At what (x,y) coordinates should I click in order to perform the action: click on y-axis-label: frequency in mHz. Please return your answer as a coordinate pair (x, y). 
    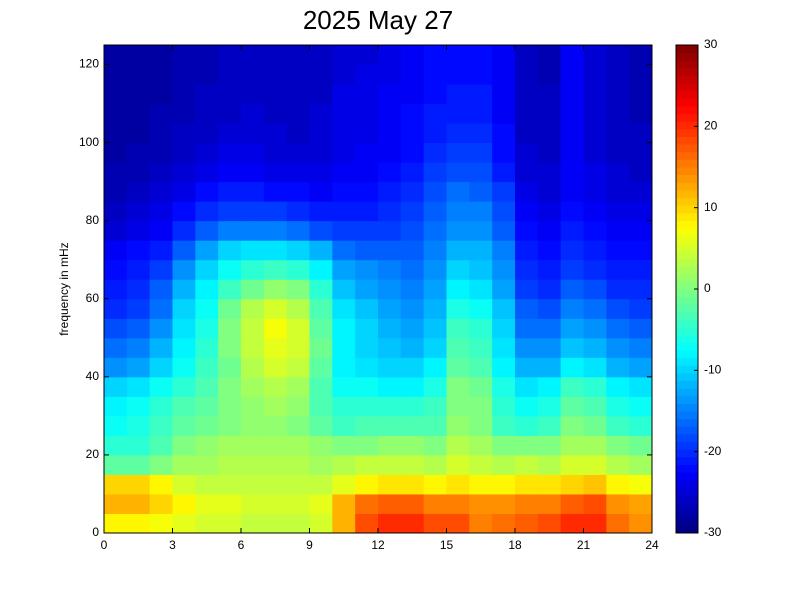
    Looking at the image, I should click on (64, 288).